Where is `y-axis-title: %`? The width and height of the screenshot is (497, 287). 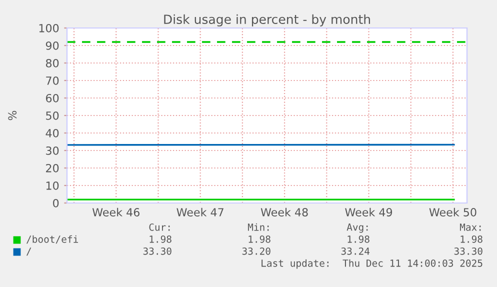 y-axis-title: % is located at coordinates (12, 115).